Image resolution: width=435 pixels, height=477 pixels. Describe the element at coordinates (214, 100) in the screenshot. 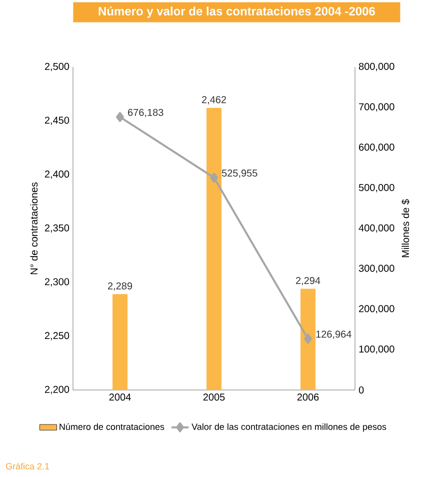

I see `data-label: 2,462` at that location.